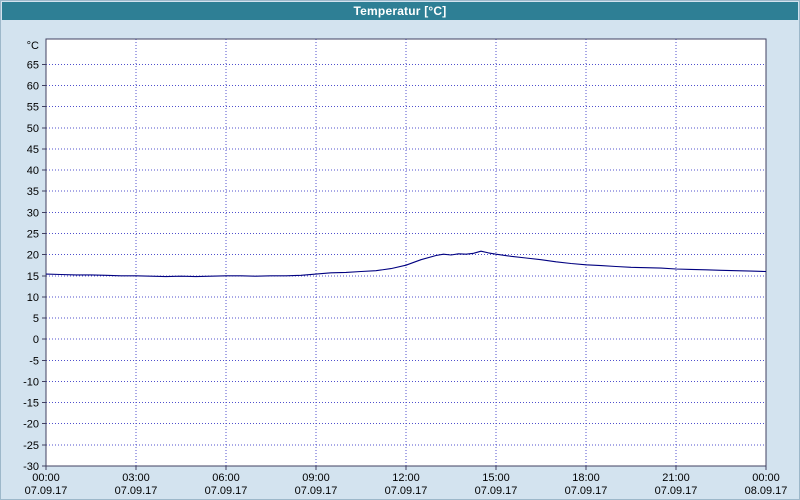  I want to click on y-tick-label: 65, so click(33, 65).